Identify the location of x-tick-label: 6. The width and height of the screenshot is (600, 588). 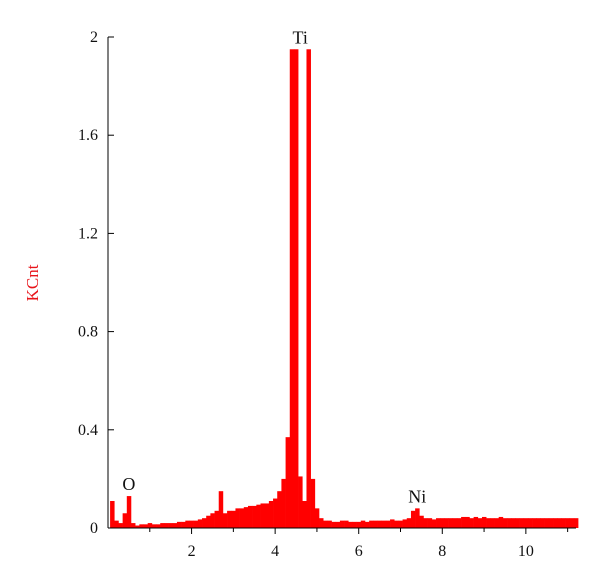
(359, 551).